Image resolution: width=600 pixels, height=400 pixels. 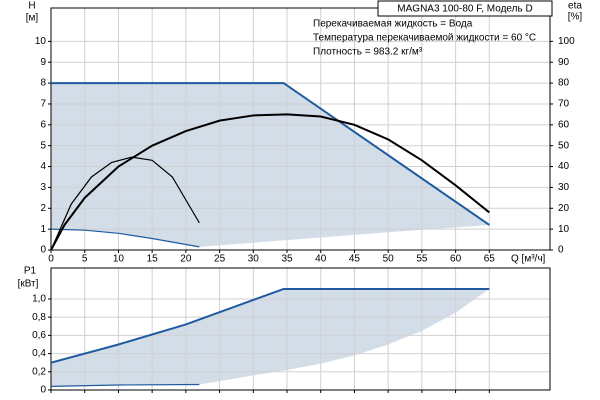 What do you see at coordinates (422, 259) in the screenshot?
I see `x-tick-label: 55` at bounding box center [422, 259].